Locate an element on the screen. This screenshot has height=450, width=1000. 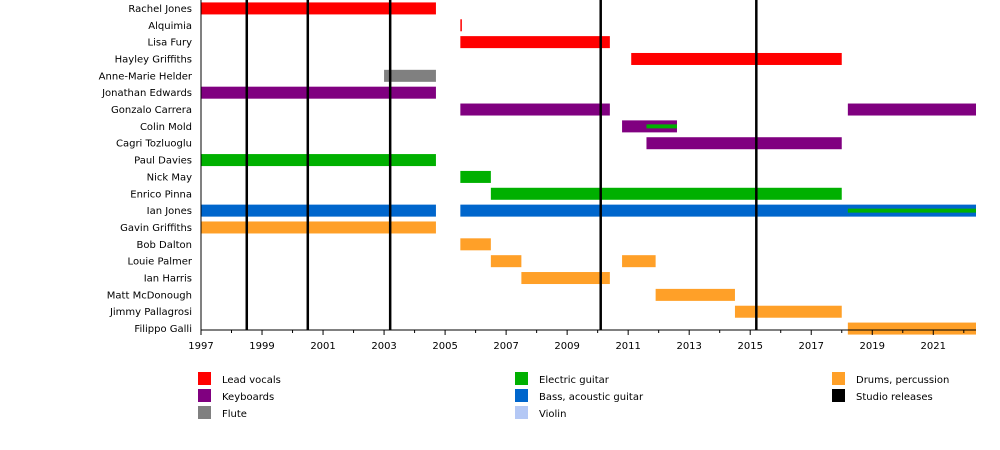
bar-enrico-pinna-guitar is located at coordinates (666, 193).